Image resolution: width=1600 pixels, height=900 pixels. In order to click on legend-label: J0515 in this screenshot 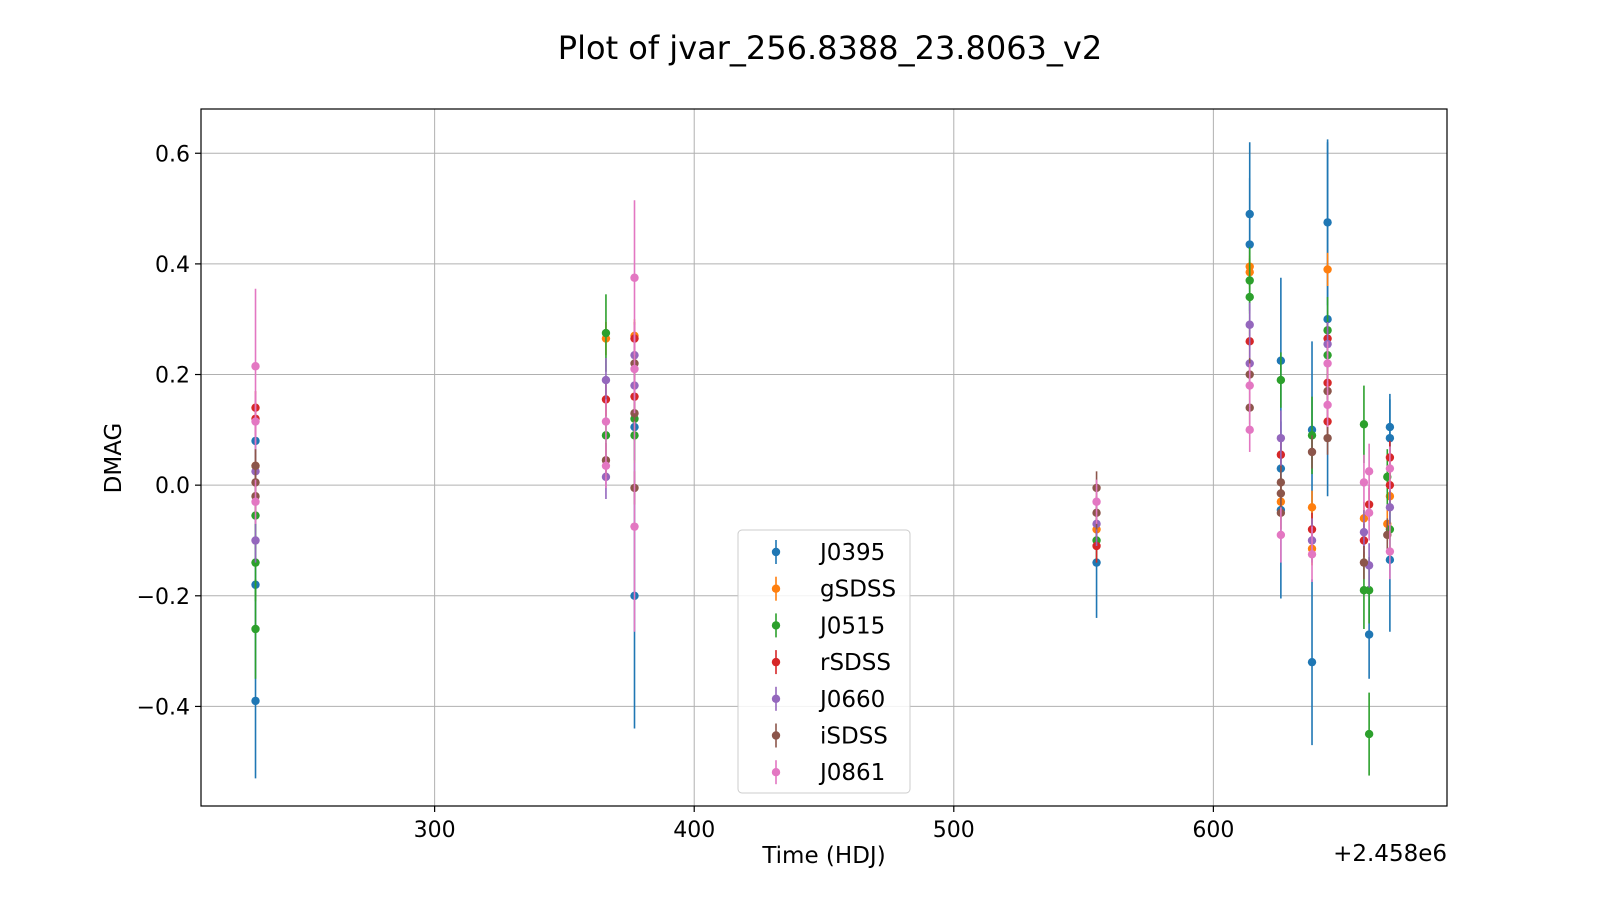, I will do `click(851, 626)`.